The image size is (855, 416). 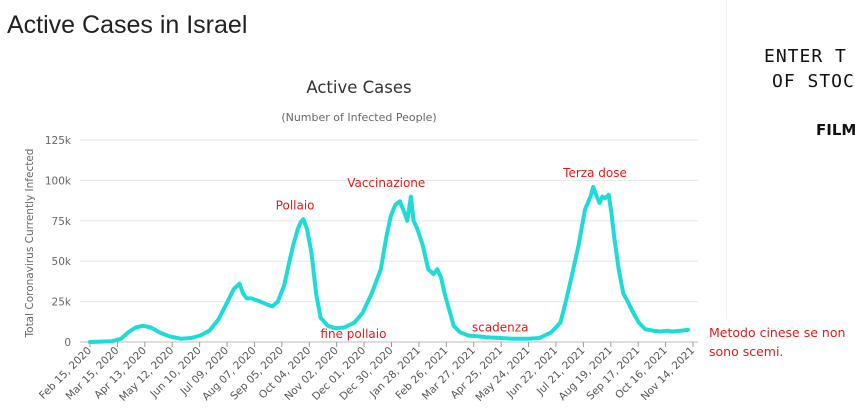 I want to click on y-tick-label: 125k, so click(x=58, y=141).